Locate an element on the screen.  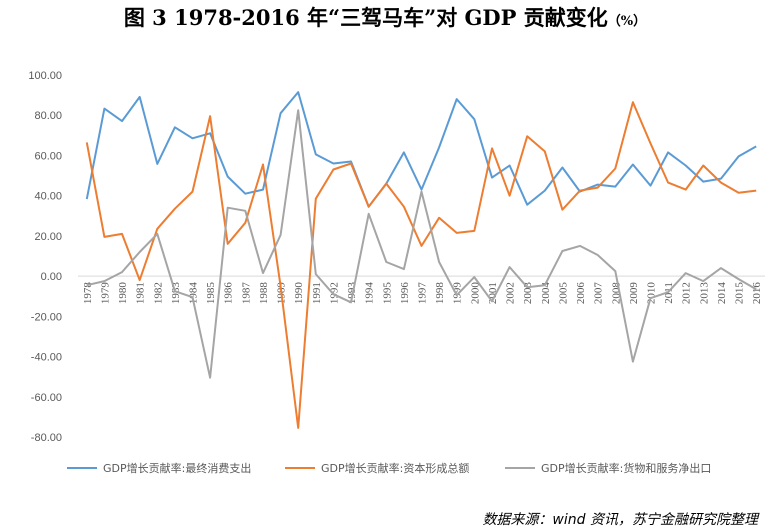
legend-label: GDP增长贡献率:最终消费支出 is located at coordinates (177, 468).